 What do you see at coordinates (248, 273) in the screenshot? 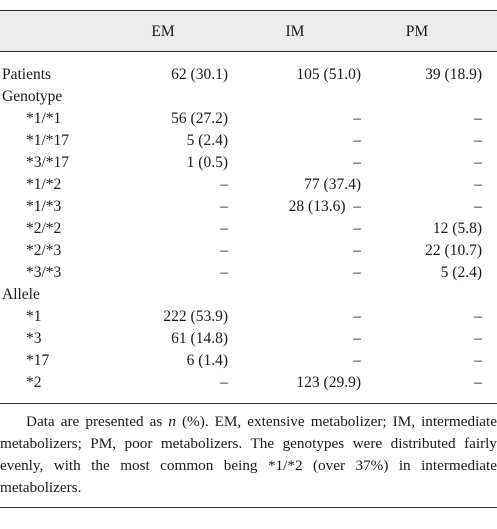
I see `table-row: *3/*3 – – 5 (2.4)` at bounding box center [248, 273].